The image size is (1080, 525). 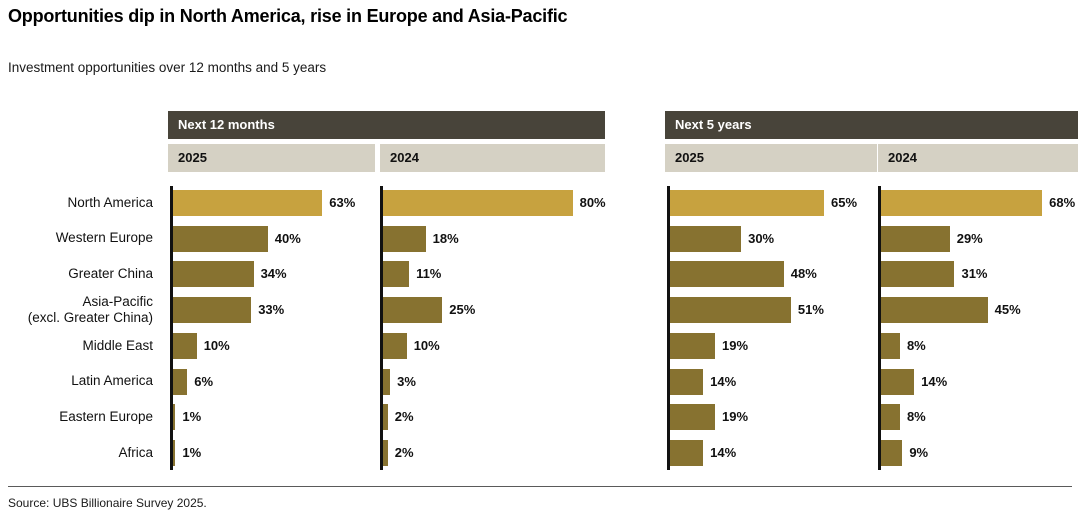 What do you see at coordinates (135, 452) in the screenshot?
I see `category-label: Africa` at bounding box center [135, 452].